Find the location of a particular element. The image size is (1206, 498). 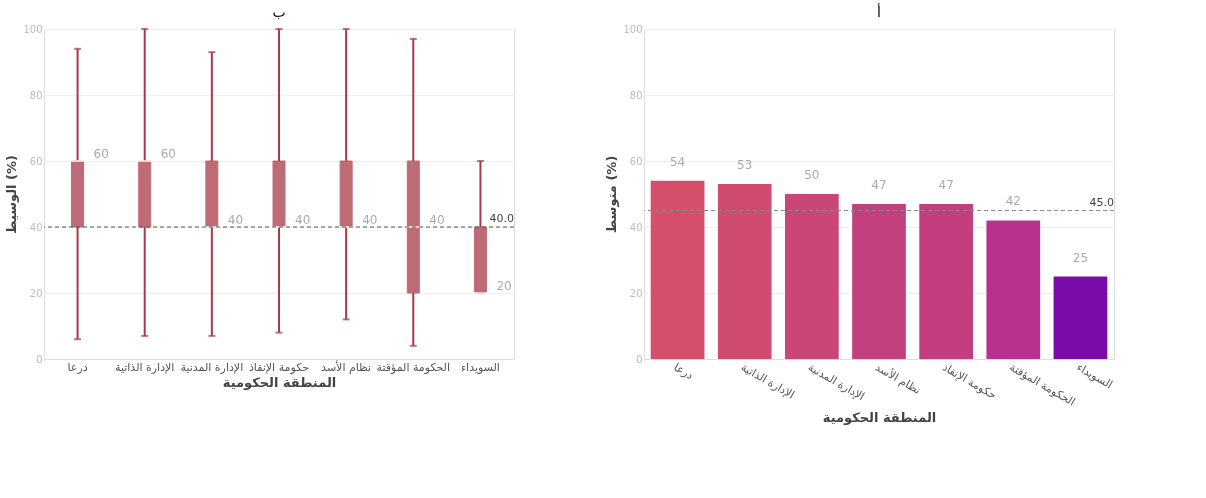

data-label: 54 is located at coordinates (677, 161).